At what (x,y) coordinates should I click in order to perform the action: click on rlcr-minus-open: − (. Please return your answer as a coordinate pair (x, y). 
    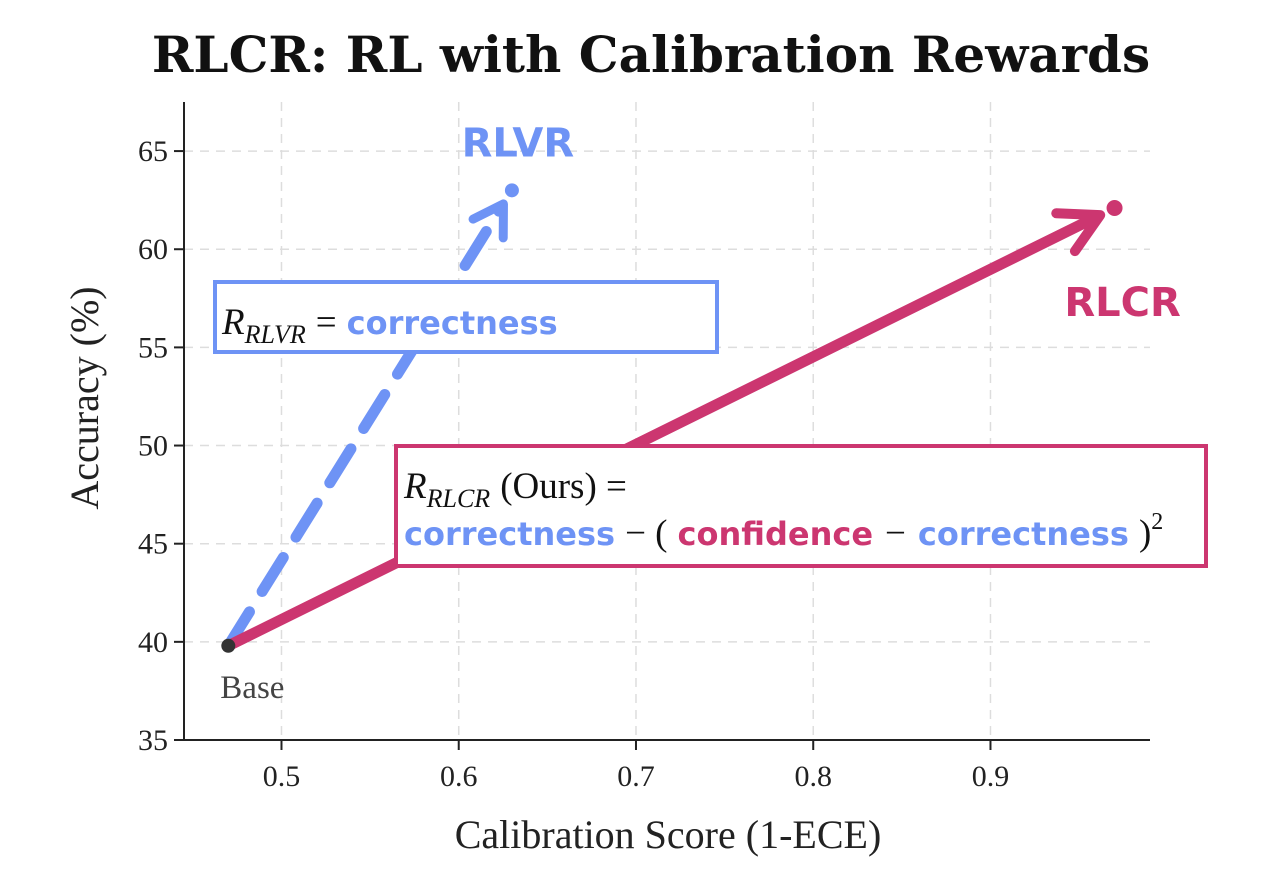
    Looking at the image, I should click on (646, 533).